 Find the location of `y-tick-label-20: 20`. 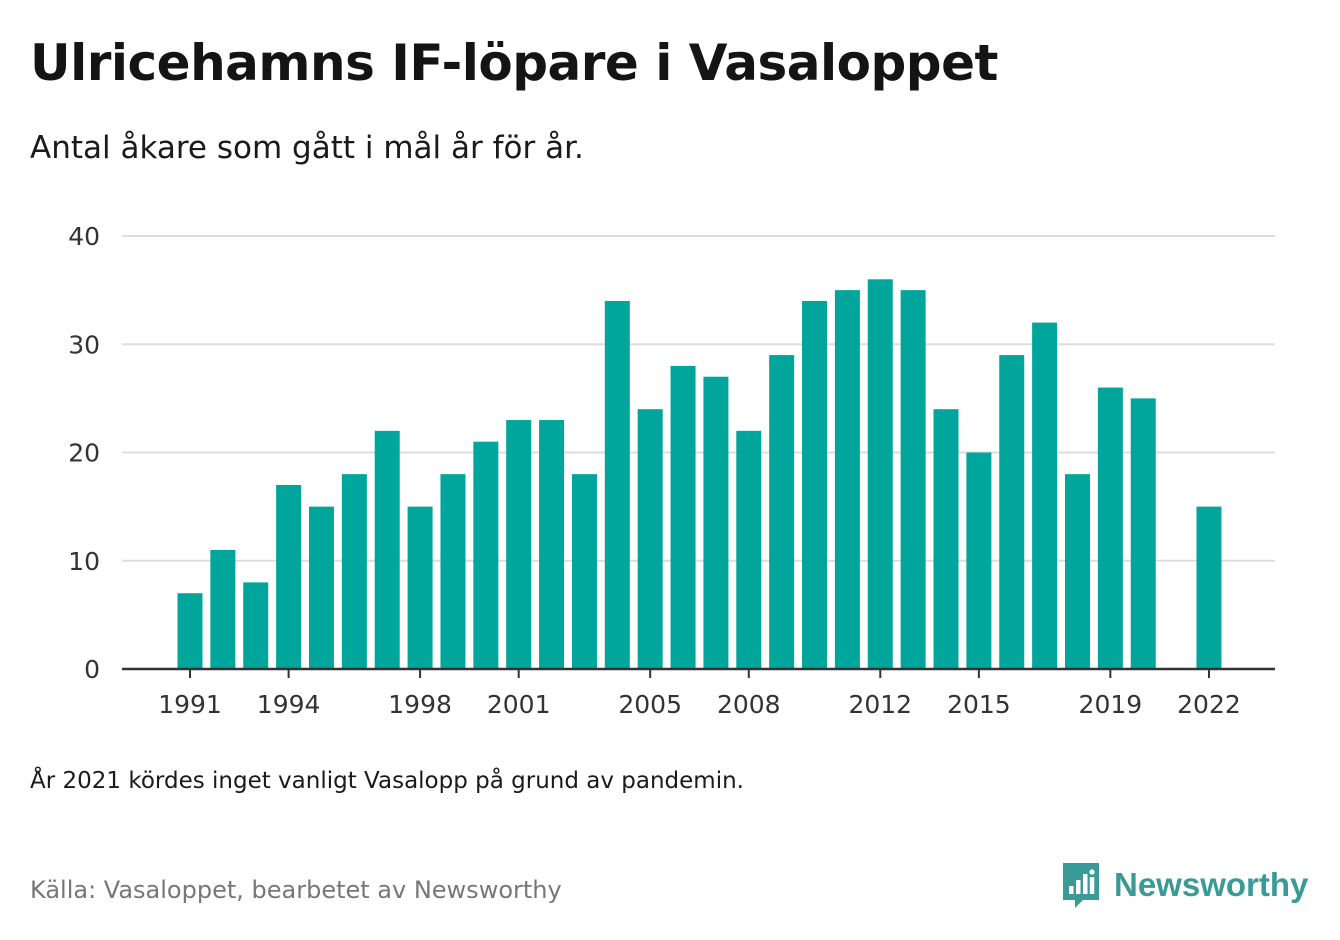

y-tick-label-20: 20 is located at coordinates (84, 453).